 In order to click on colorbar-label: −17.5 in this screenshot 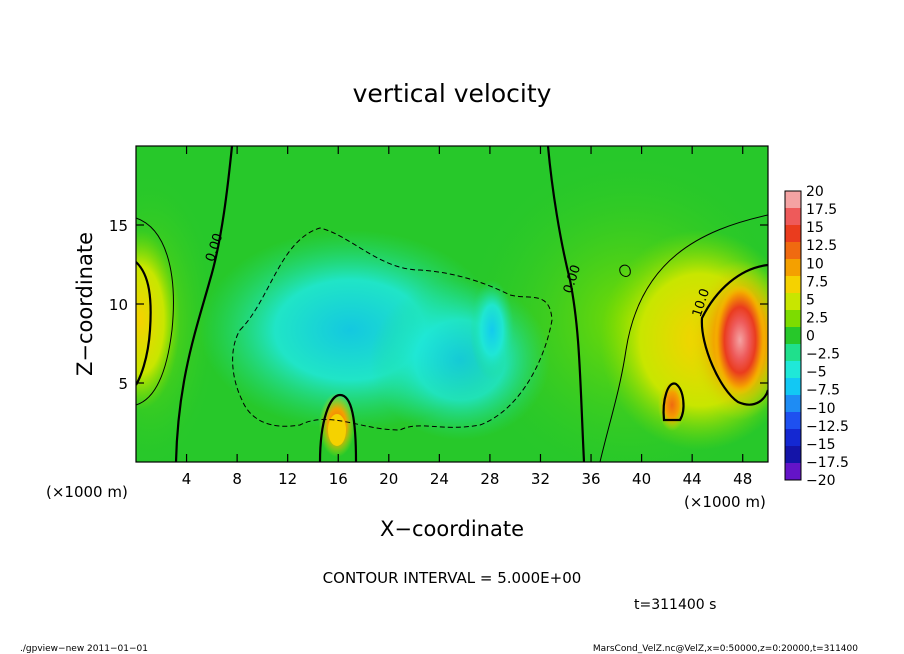, I will do `click(827, 463)`.